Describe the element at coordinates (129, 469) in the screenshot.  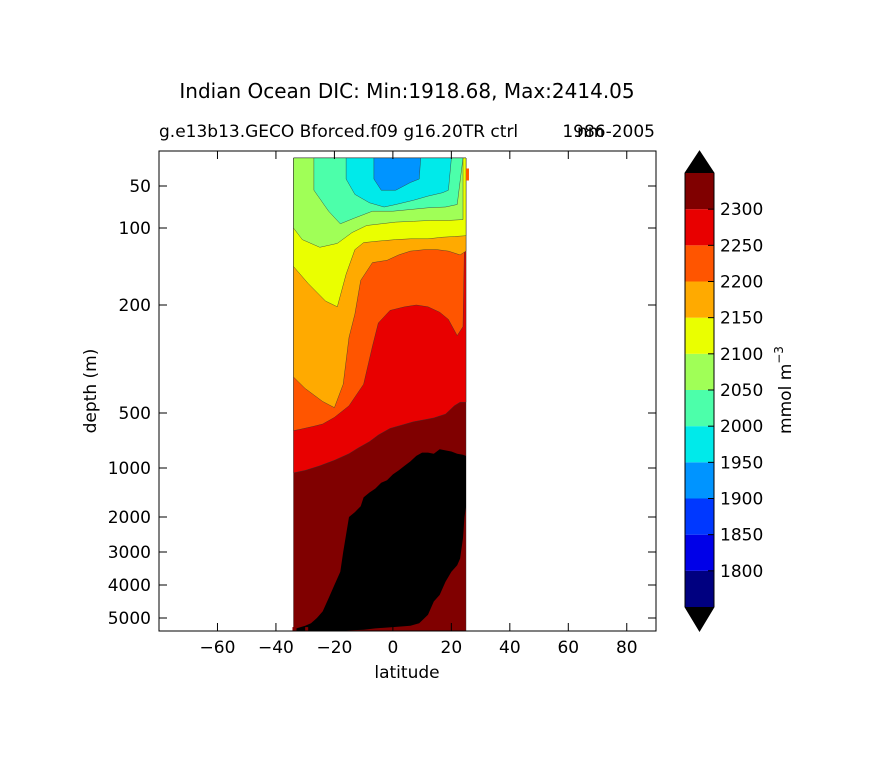
I see `y-tick-label: 1000` at that location.